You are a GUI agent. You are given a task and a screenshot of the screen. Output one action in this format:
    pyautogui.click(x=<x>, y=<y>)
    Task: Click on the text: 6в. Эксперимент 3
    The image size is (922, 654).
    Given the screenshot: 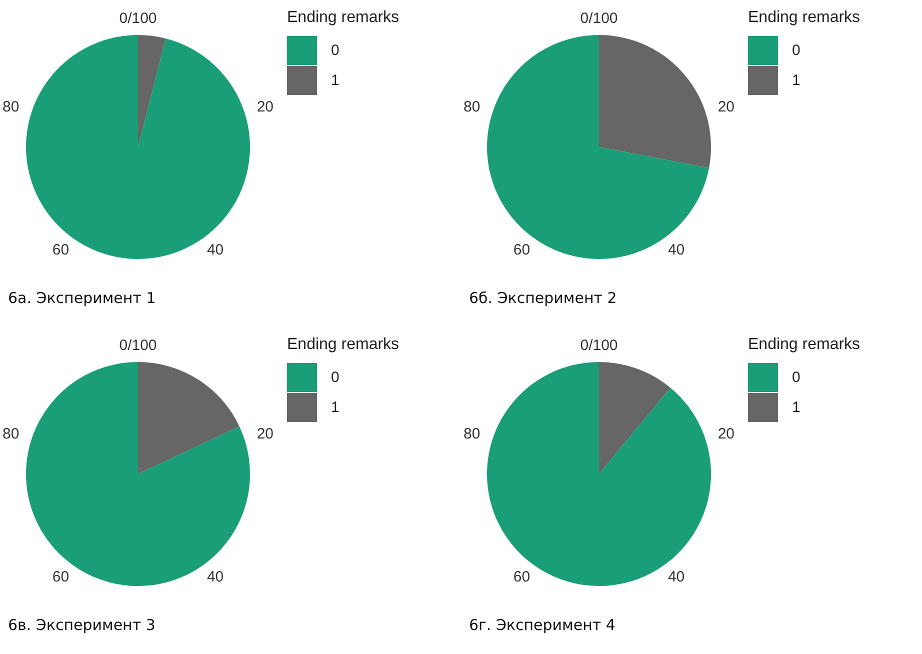 What is the action you would take?
    pyautogui.click(x=82, y=625)
    